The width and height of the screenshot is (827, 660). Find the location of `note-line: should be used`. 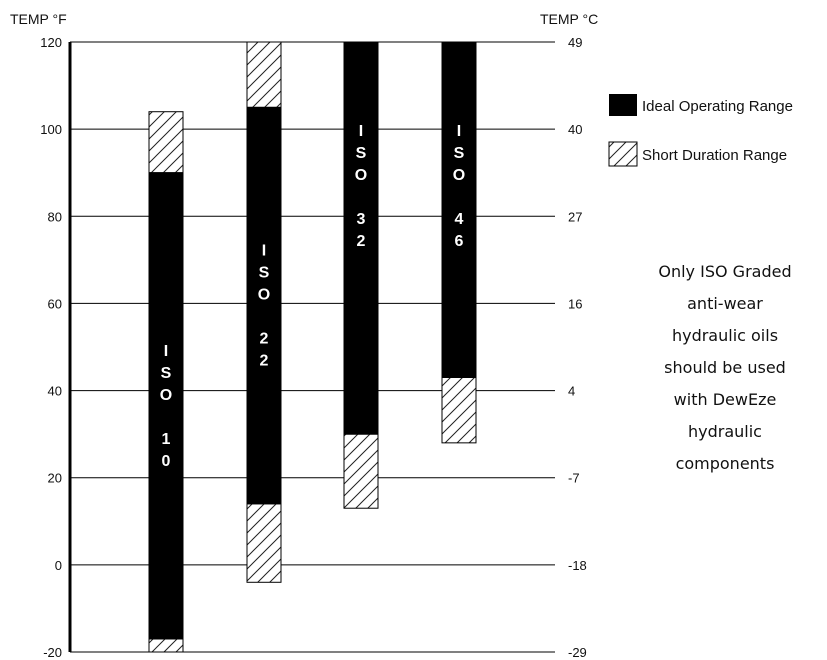

note-line: should be used is located at coordinates (725, 367).